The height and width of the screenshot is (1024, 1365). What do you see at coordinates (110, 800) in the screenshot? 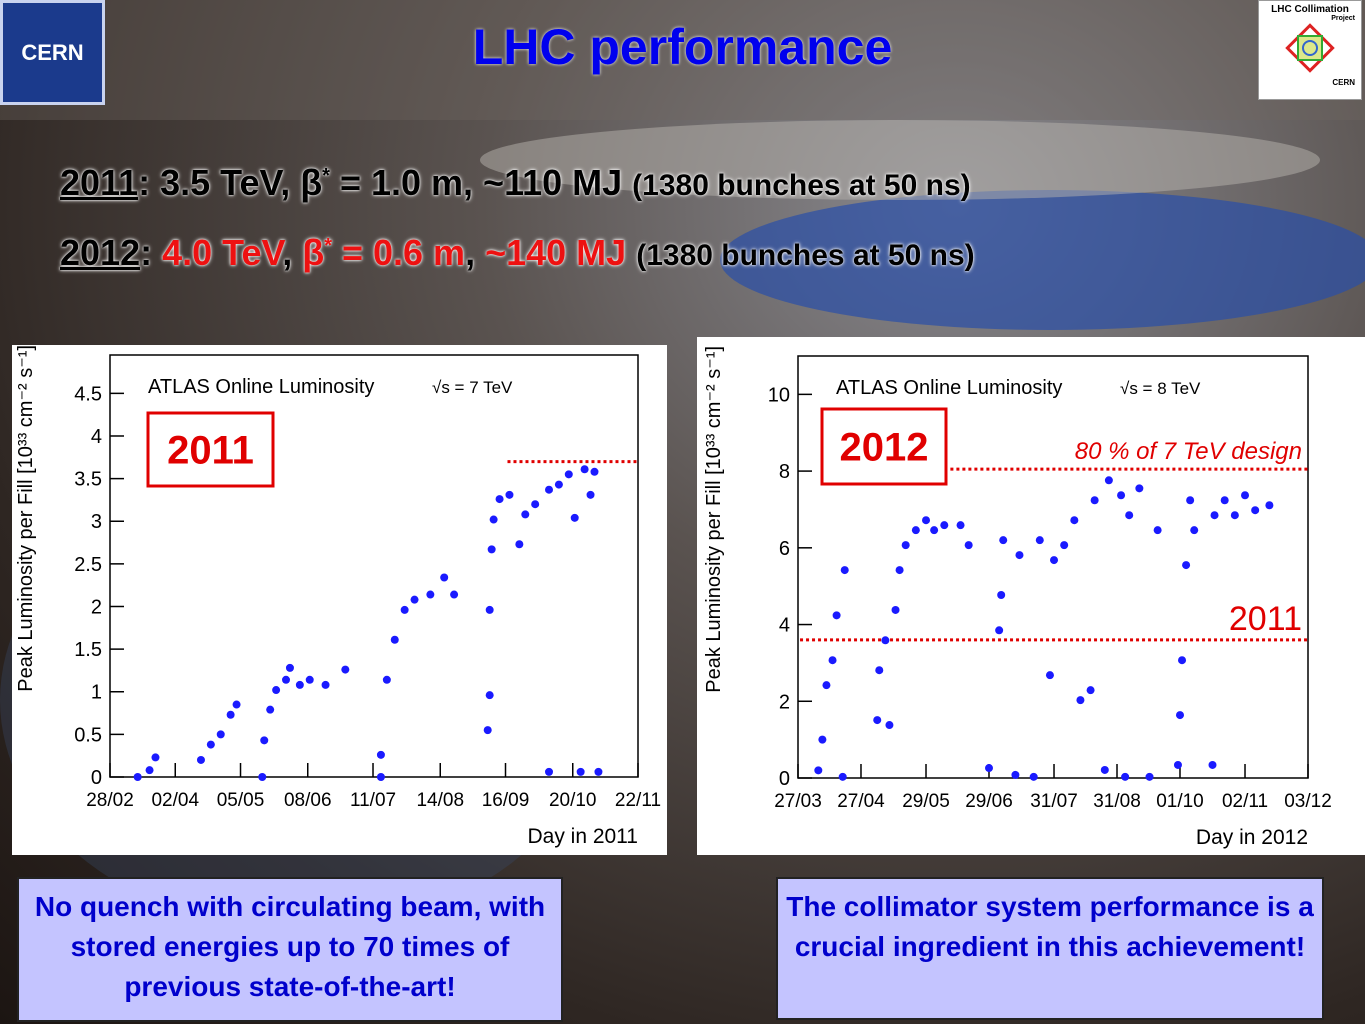
I see `x-tick-label: 28/02` at bounding box center [110, 800].